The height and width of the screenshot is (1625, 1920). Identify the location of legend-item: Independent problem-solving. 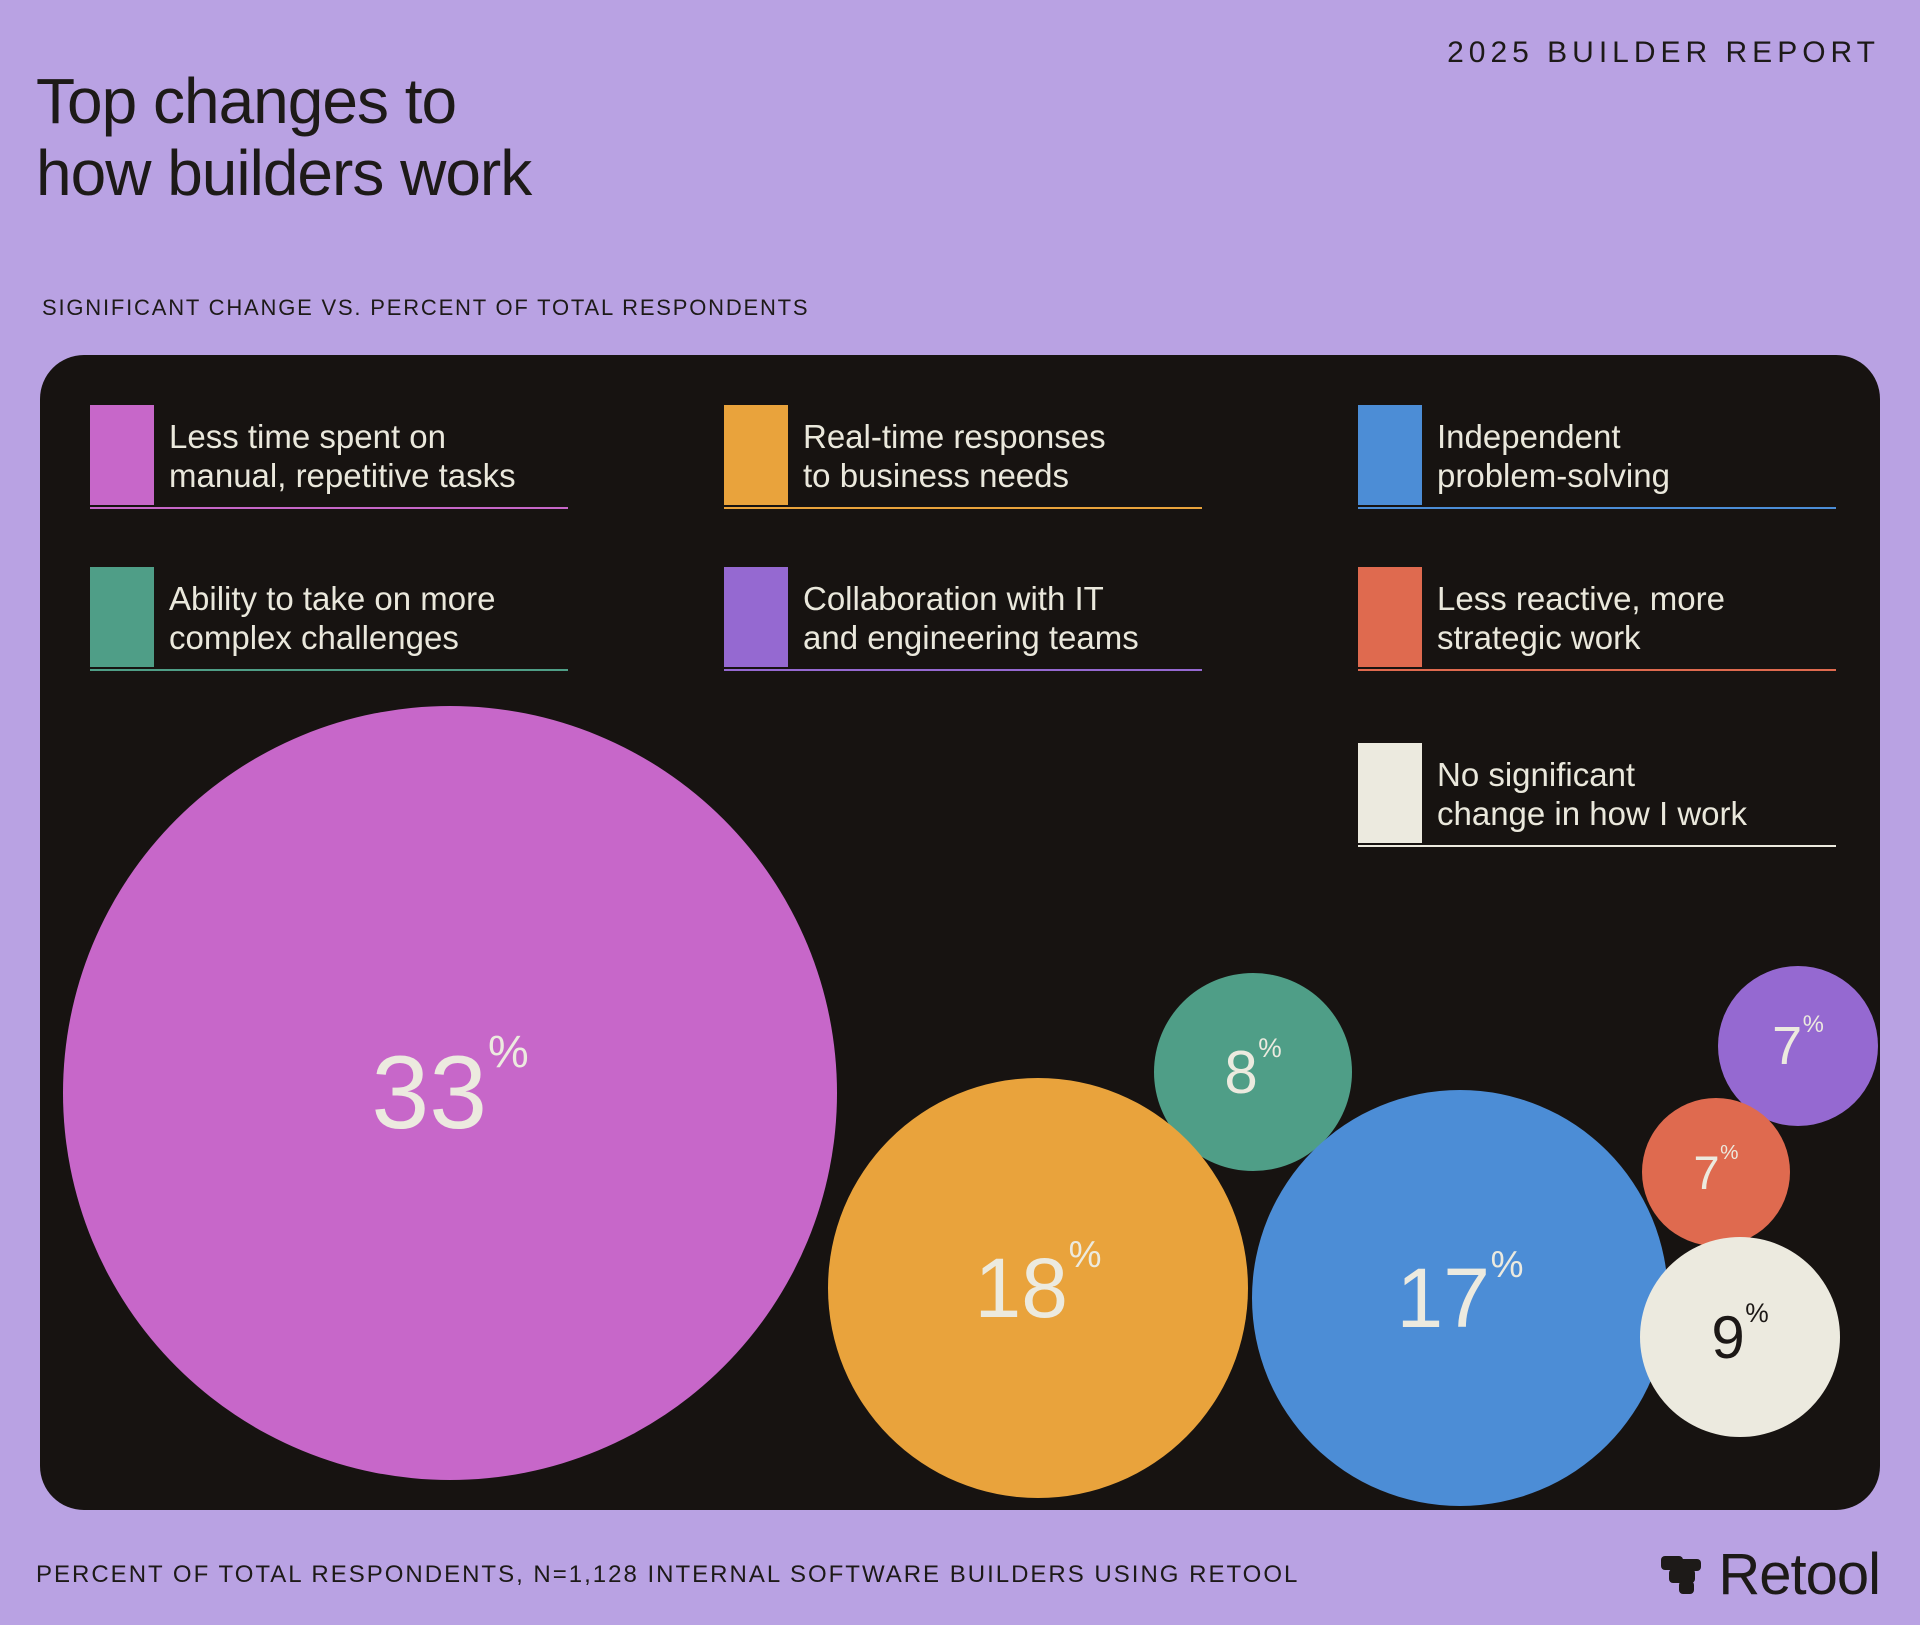
(1597, 457).